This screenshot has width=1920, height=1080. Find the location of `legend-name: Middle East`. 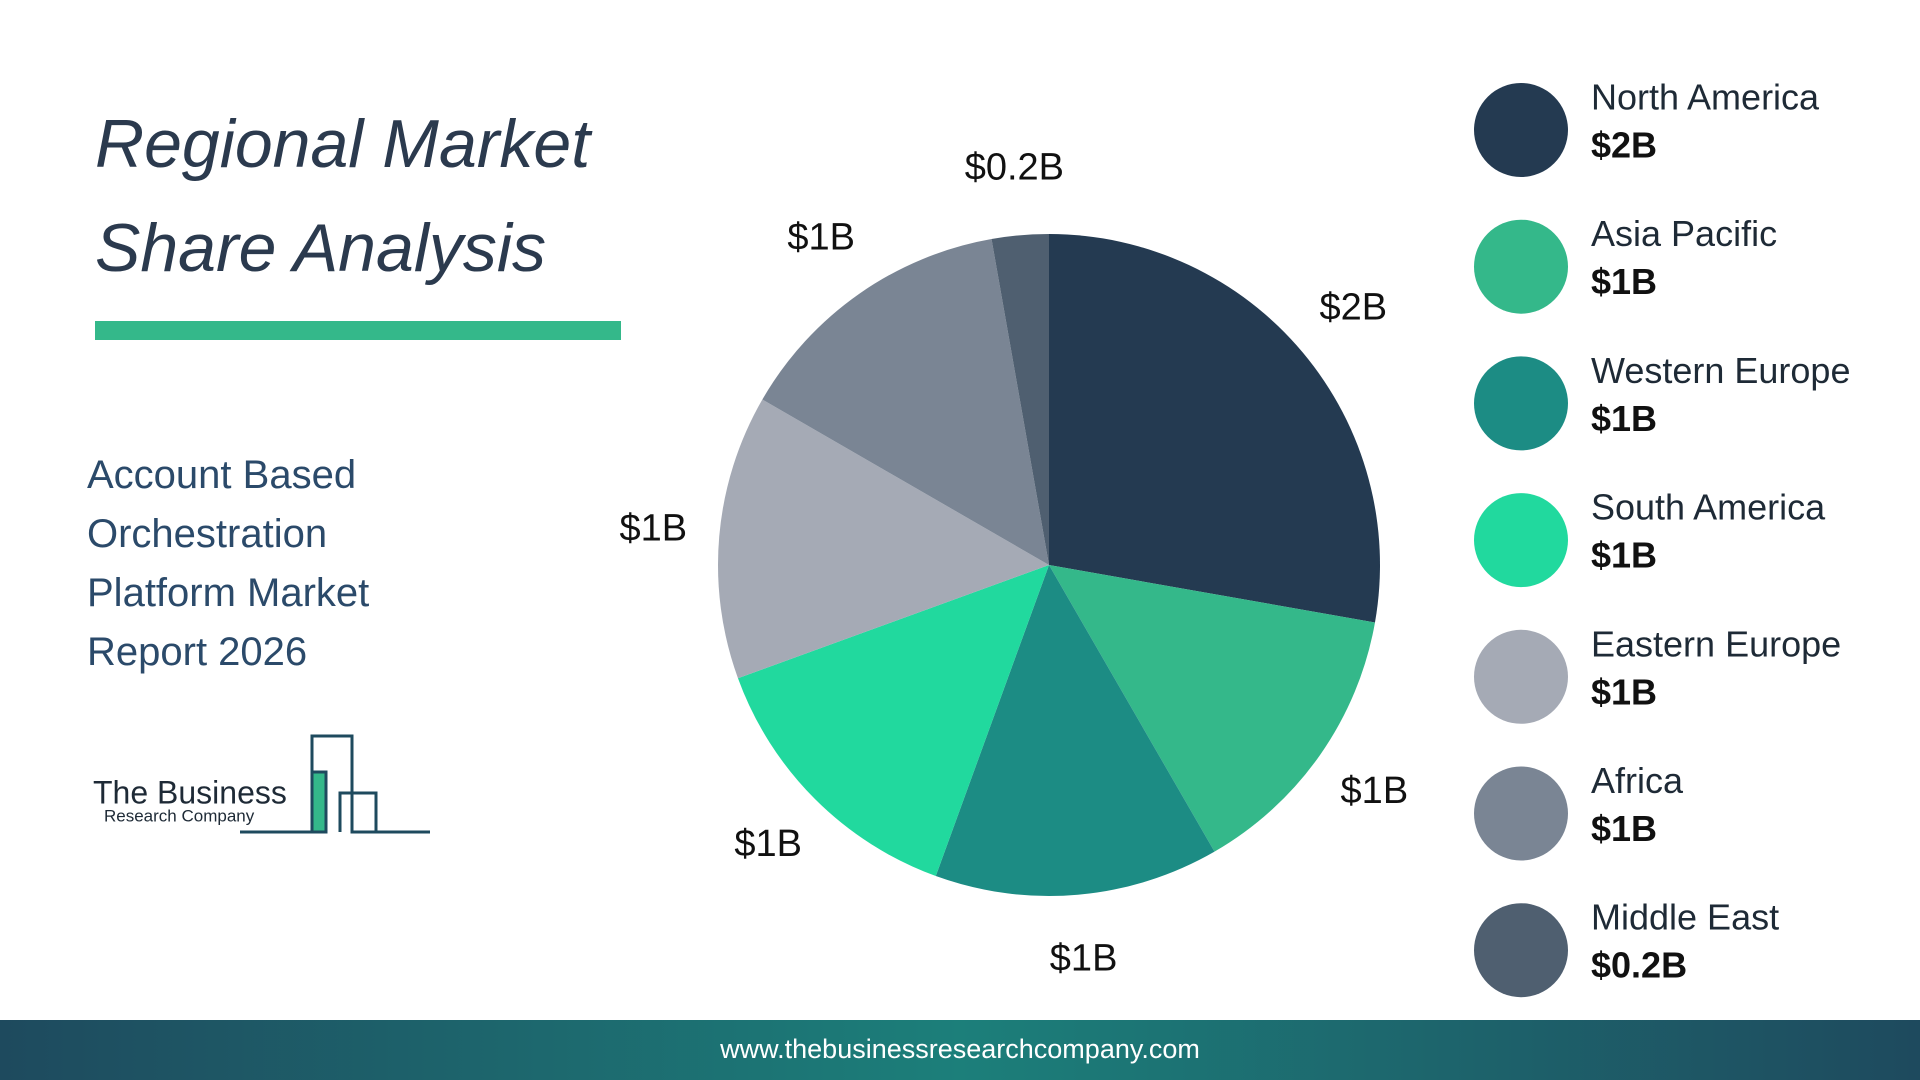

legend-name: Middle East is located at coordinates (1685, 917).